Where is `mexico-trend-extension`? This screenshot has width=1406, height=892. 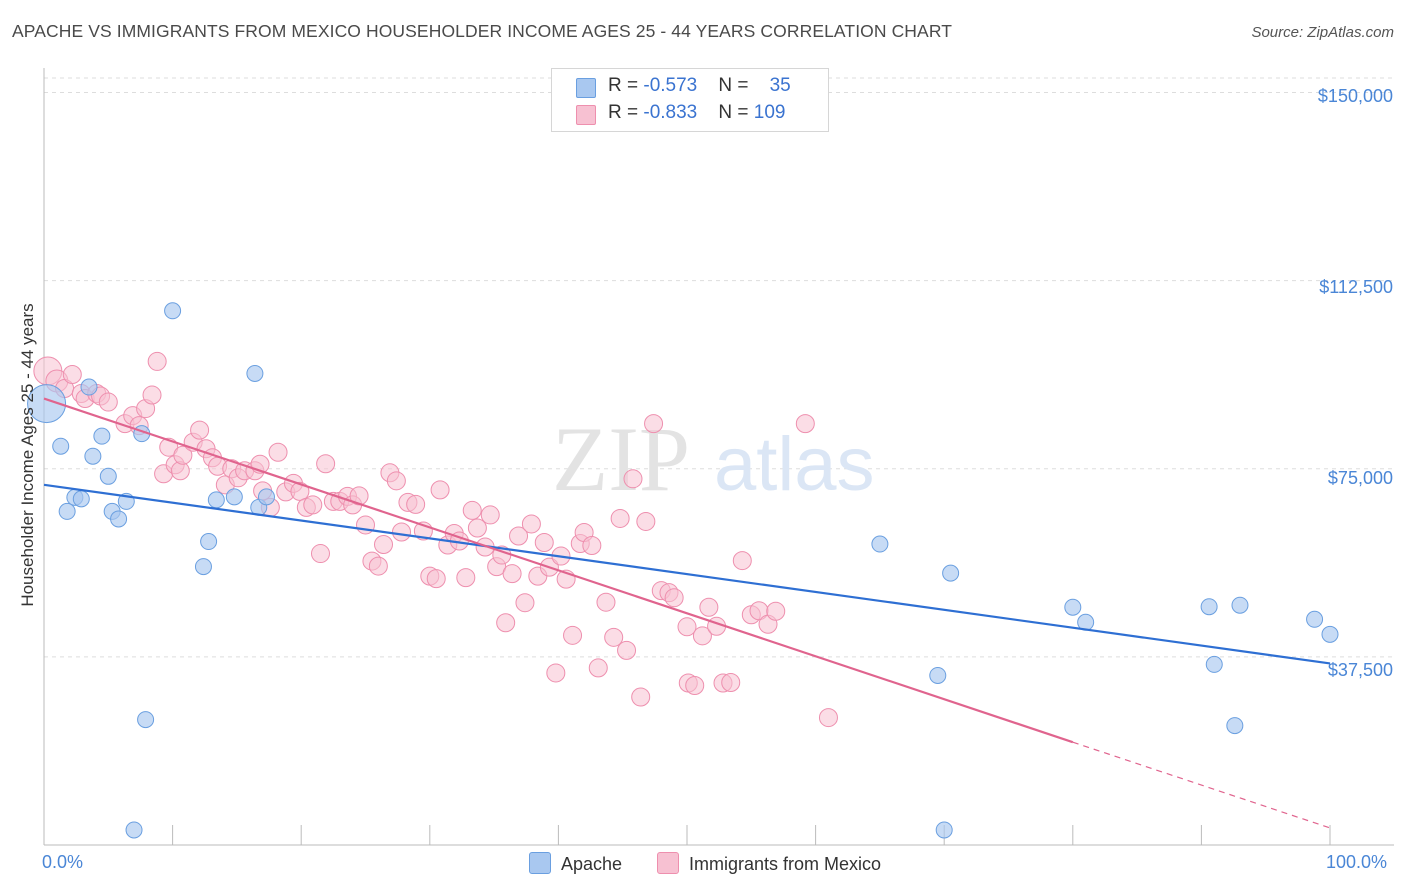 mexico-trend-extension is located at coordinates (1201, 785).